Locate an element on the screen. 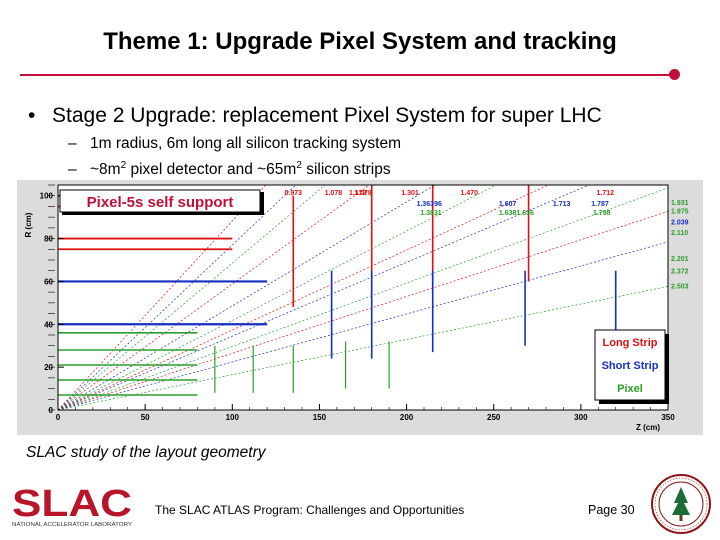 This screenshot has width=720, height=540. x-tick-label: 150 is located at coordinates (320, 417).